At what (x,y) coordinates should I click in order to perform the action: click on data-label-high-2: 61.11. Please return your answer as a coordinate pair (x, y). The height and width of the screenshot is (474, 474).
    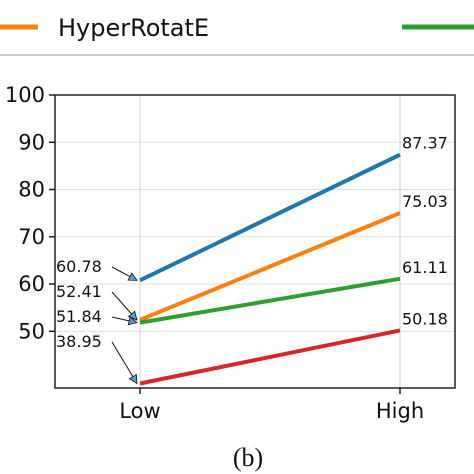
    Looking at the image, I should click on (425, 267).